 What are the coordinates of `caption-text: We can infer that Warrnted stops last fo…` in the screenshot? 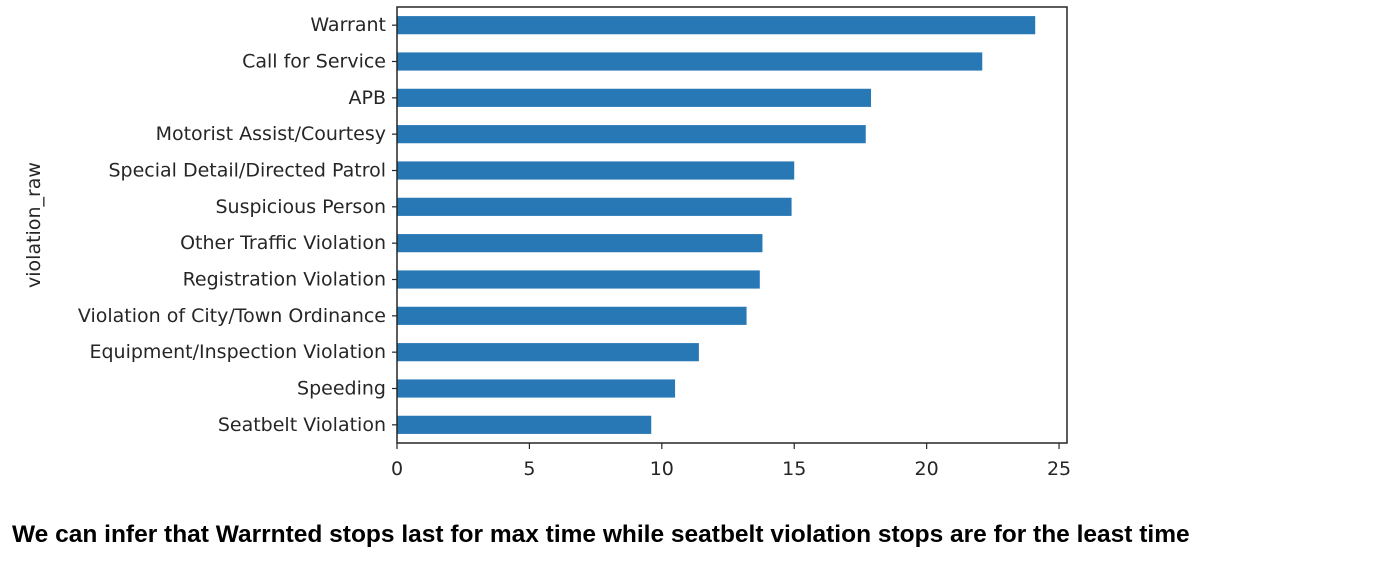 It's located at (601, 534).